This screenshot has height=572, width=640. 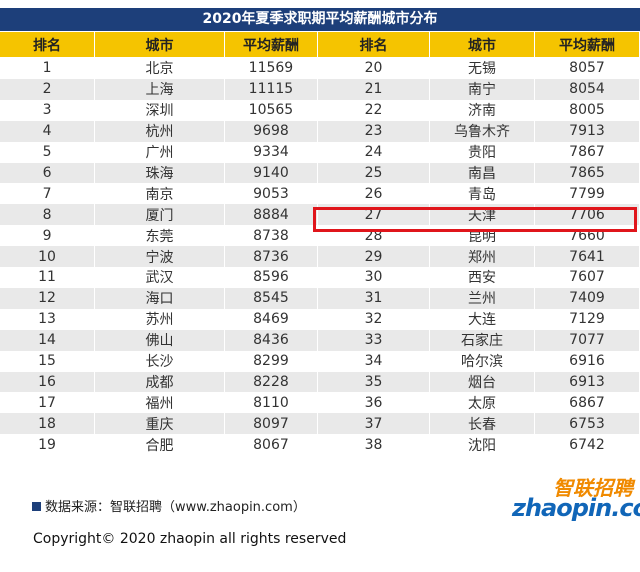 I want to click on table-cell: 宁波, so click(x=160, y=256).